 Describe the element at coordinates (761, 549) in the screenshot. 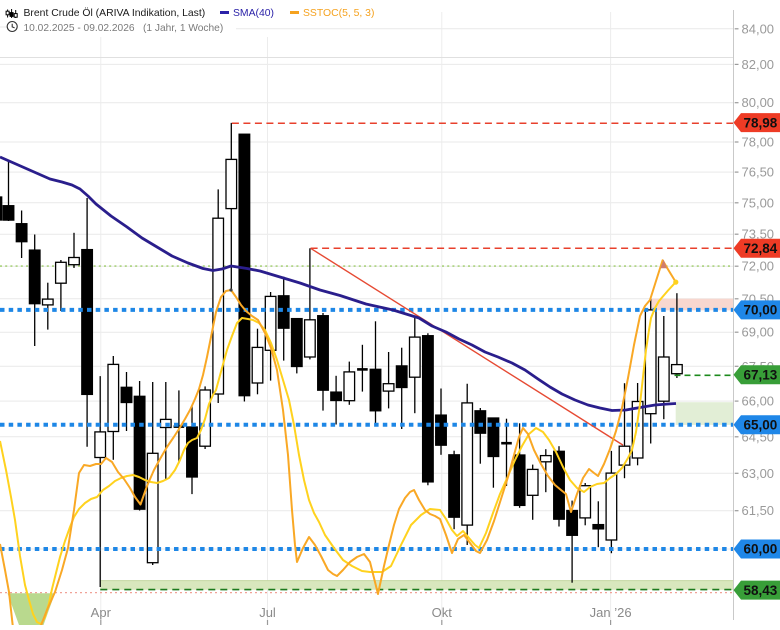

I see `svg-text: 60,00` at that location.